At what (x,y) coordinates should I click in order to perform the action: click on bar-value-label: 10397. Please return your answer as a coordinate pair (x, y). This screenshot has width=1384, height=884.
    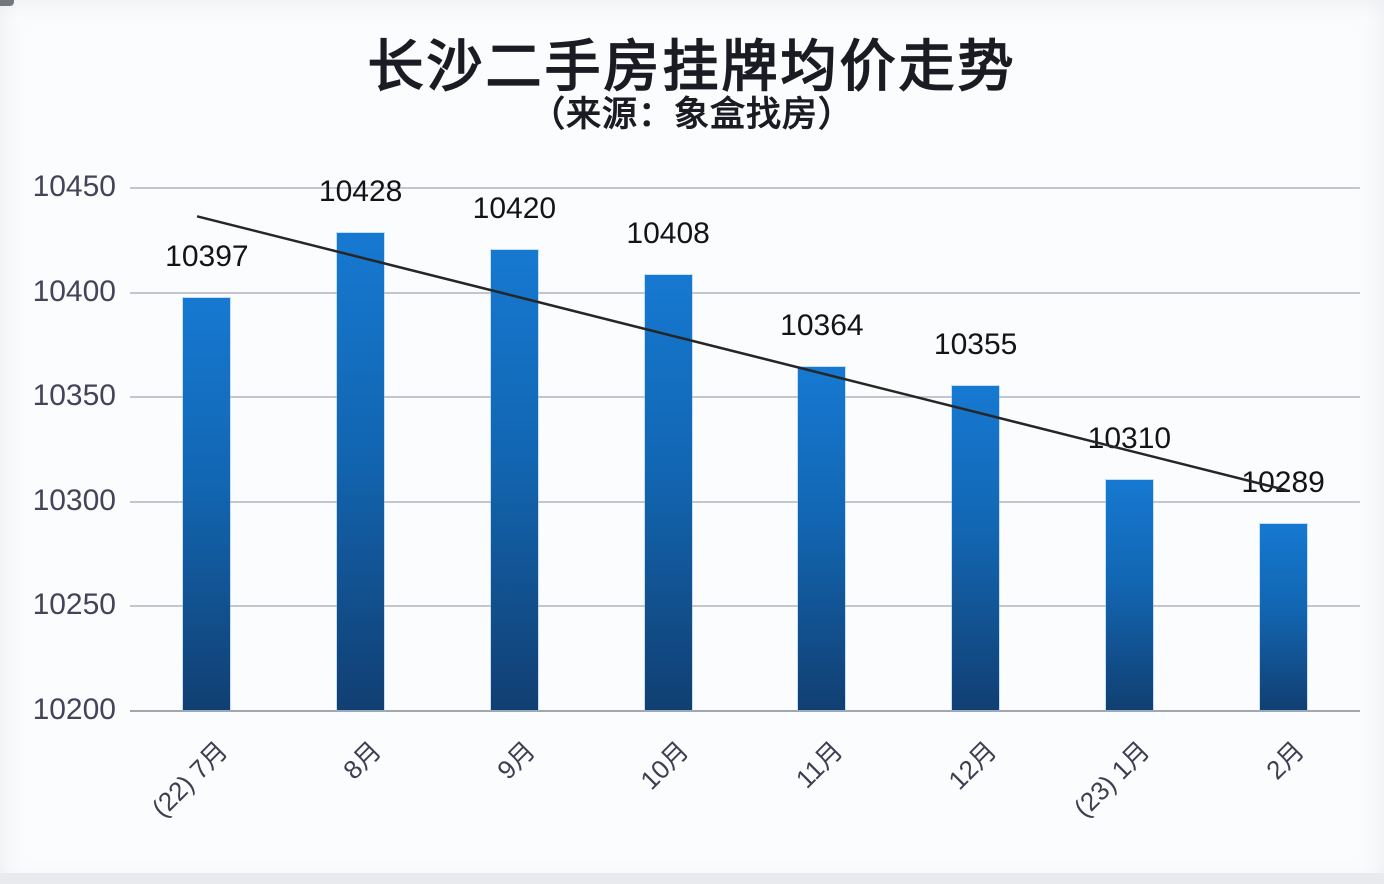
    Looking at the image, I should click on (207, 256).